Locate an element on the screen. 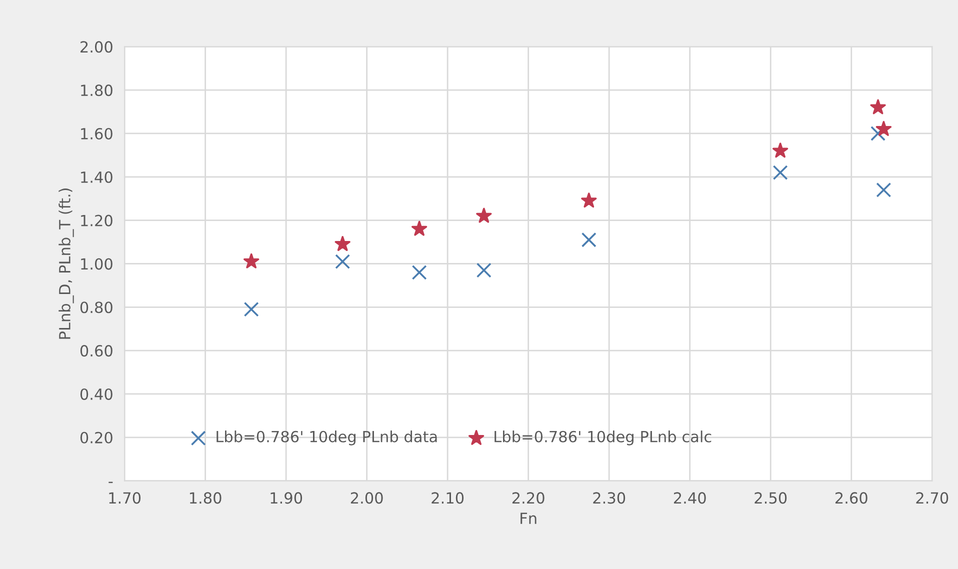 Image resolution: width=958 pixels, height=569 pixels. y-tick-label: - is located at coordinates (110, 483).